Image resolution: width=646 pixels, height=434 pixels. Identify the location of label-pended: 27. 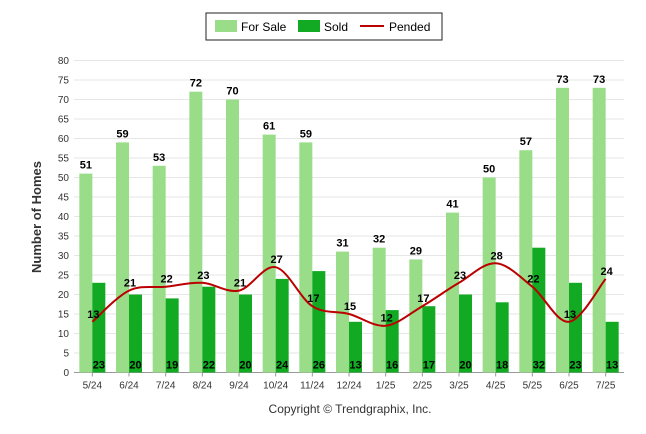
(277, 260).